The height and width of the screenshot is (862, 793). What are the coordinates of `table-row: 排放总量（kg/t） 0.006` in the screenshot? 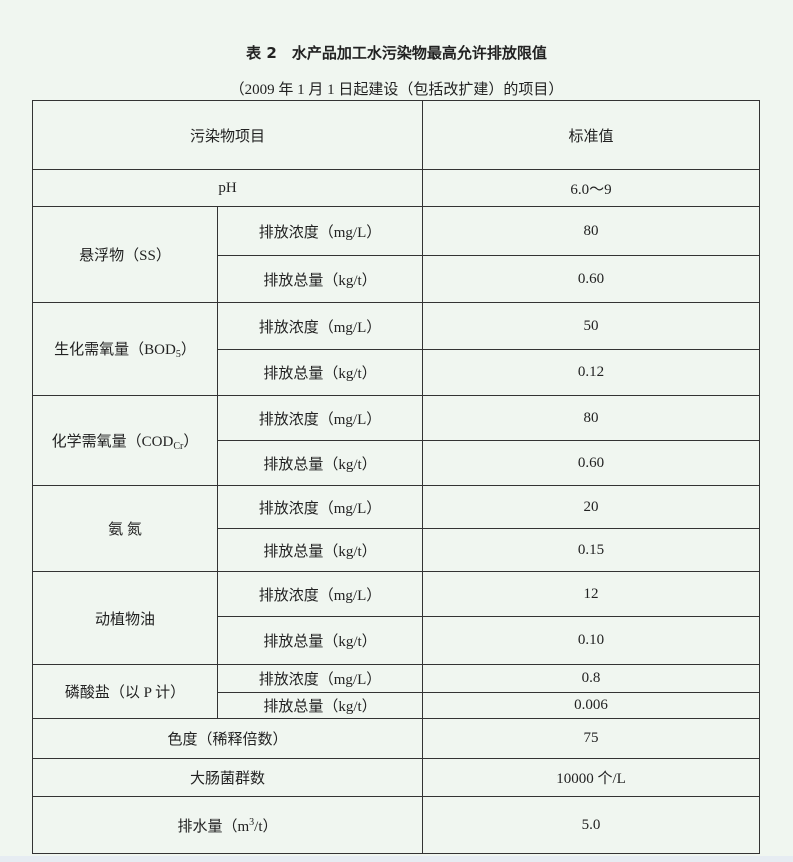 It's located at (396, 705).